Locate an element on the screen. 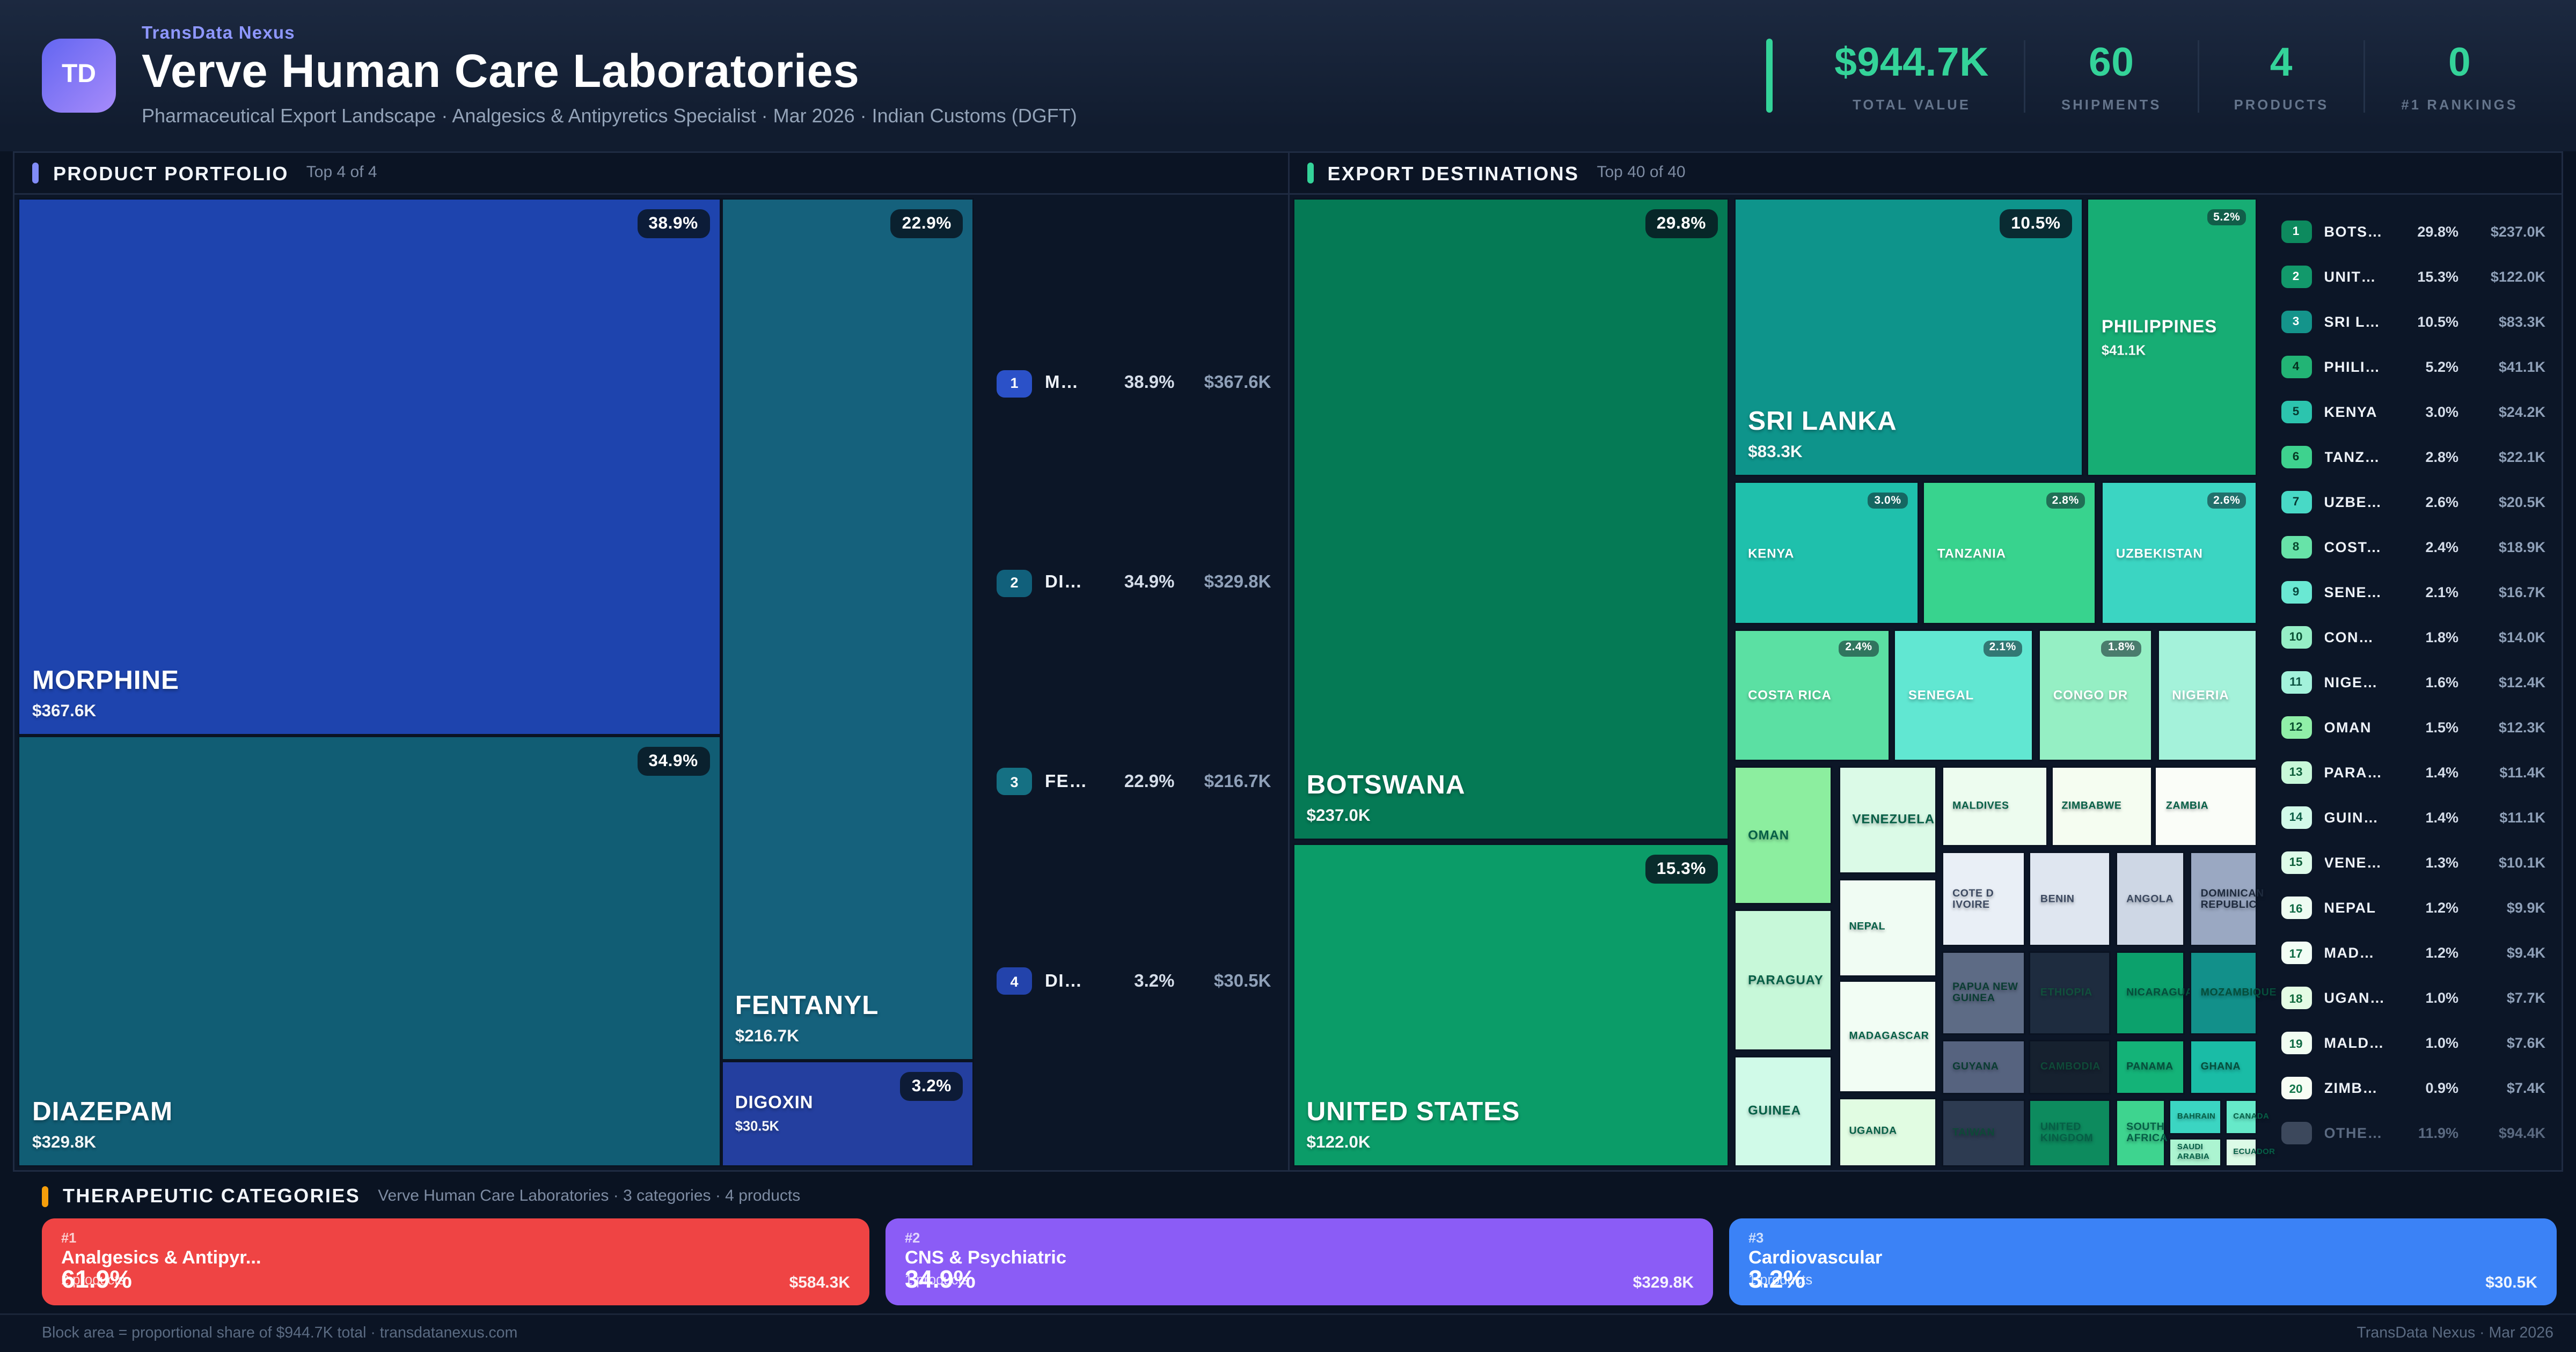  block-name: SOUTH AFRICA is located at coordinates (2147, 1133).